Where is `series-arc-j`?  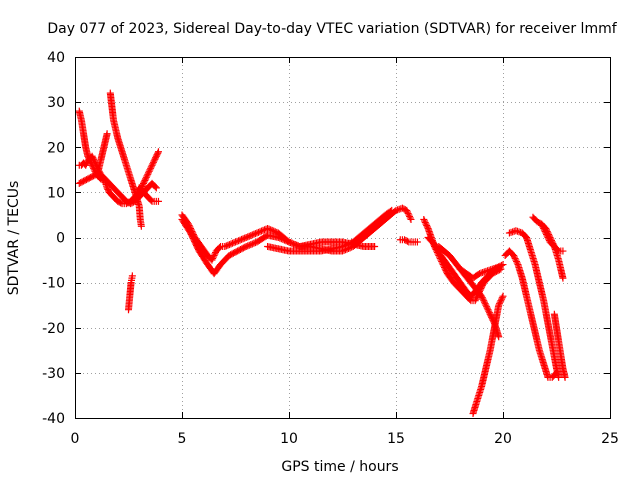
series-arc-j is located at coordinates (408, 241).